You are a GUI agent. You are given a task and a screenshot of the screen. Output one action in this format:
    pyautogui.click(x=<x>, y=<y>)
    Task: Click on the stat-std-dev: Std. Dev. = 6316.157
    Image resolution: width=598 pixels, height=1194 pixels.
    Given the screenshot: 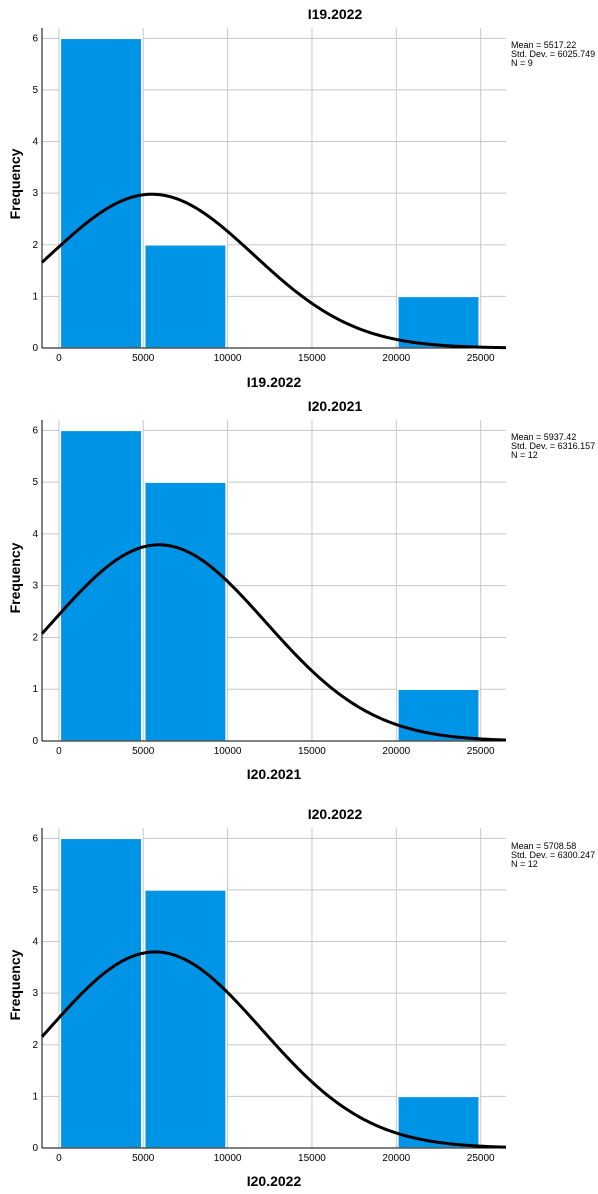 What is the action you would take?
    pyautogui.click(x=553, y=446)
    